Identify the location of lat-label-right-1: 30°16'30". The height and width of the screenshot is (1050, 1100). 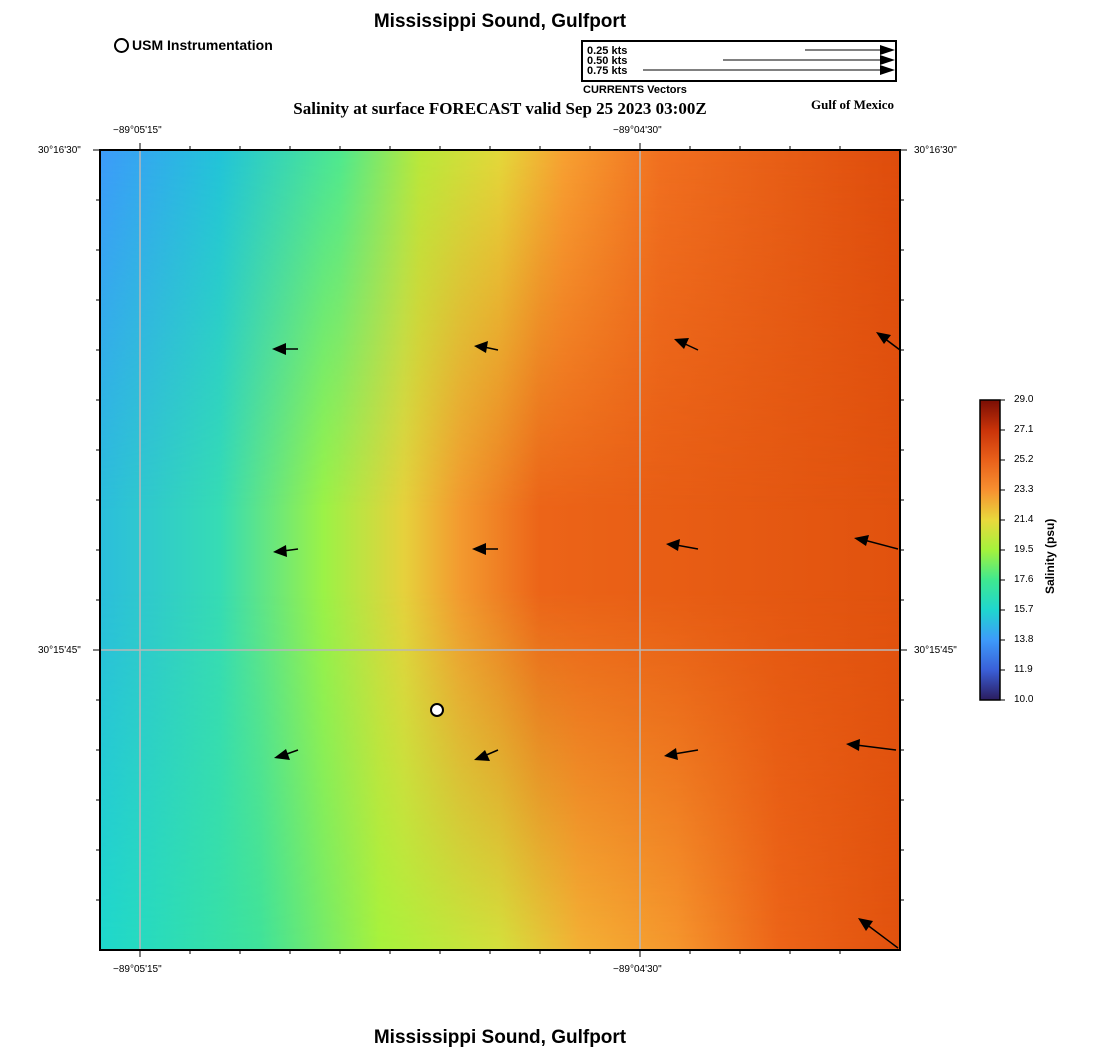
(935, 150).